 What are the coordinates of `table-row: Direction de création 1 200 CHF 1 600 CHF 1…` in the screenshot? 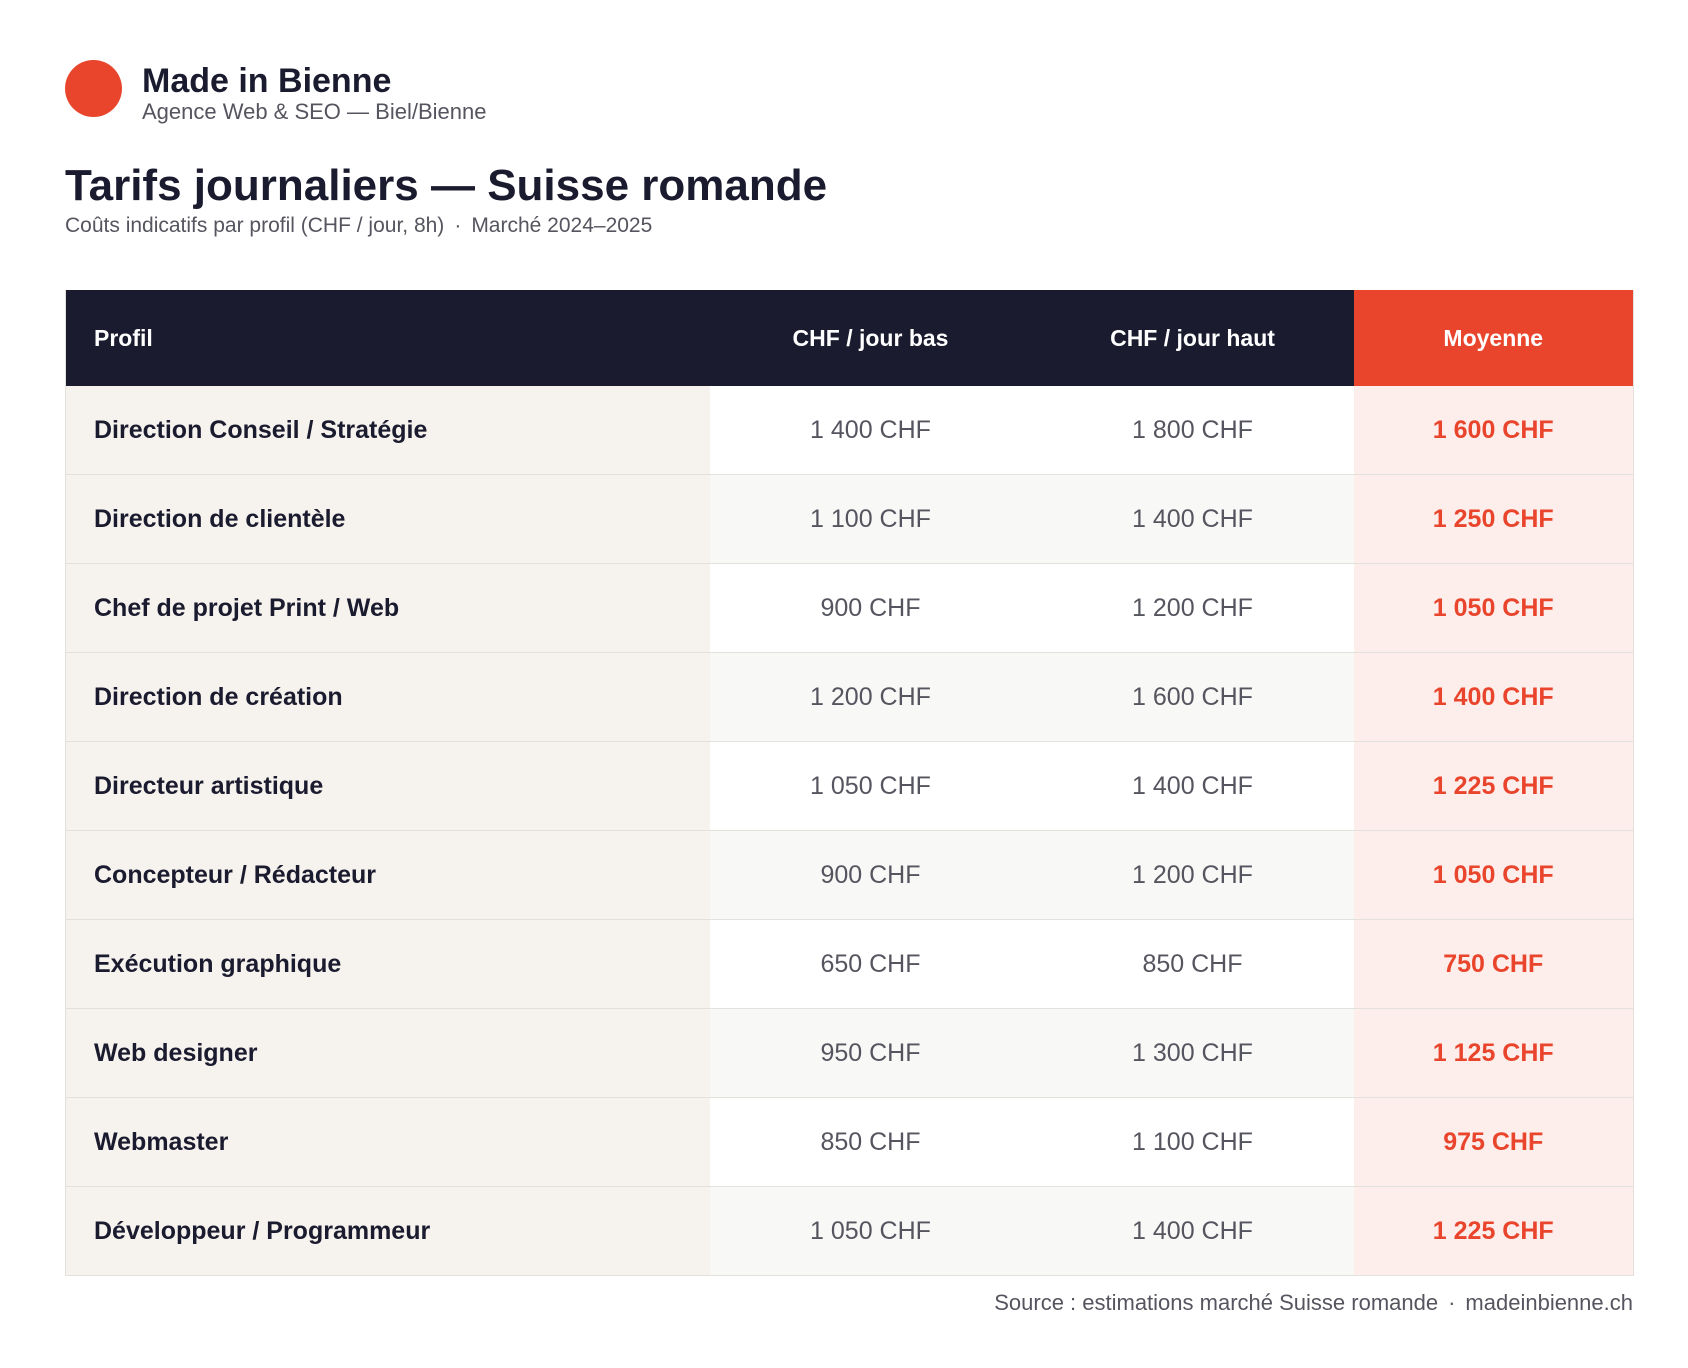 It's located at (849, 697).